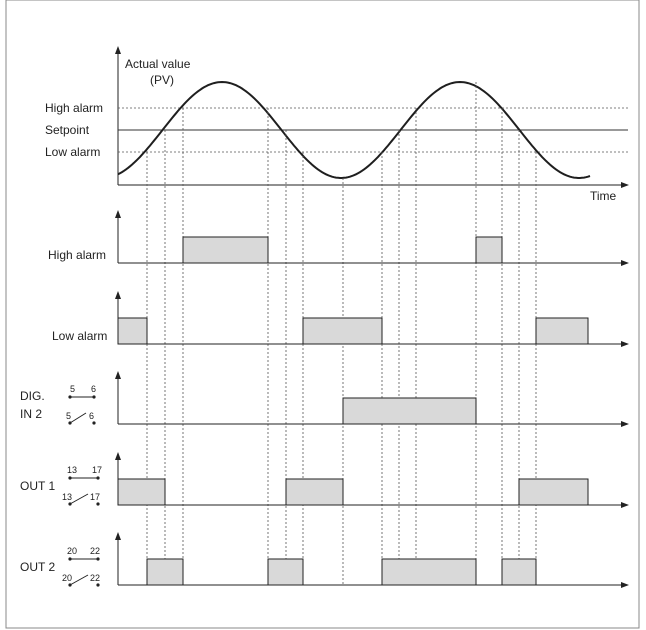 The height and width of the screenshot is (630, 646). I want to click on dig-terminal-a: 5, so click(72, 389).